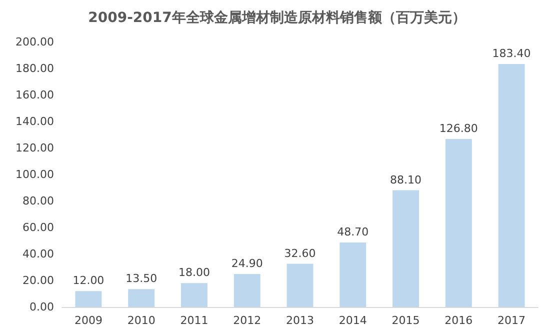 Image resolution: width=554 pixels, height=335 pixels. What do you see at coordinates (300, 320) in the screenshot?
I see `x-tick-label: 2013` at bounding box center [300, 320].